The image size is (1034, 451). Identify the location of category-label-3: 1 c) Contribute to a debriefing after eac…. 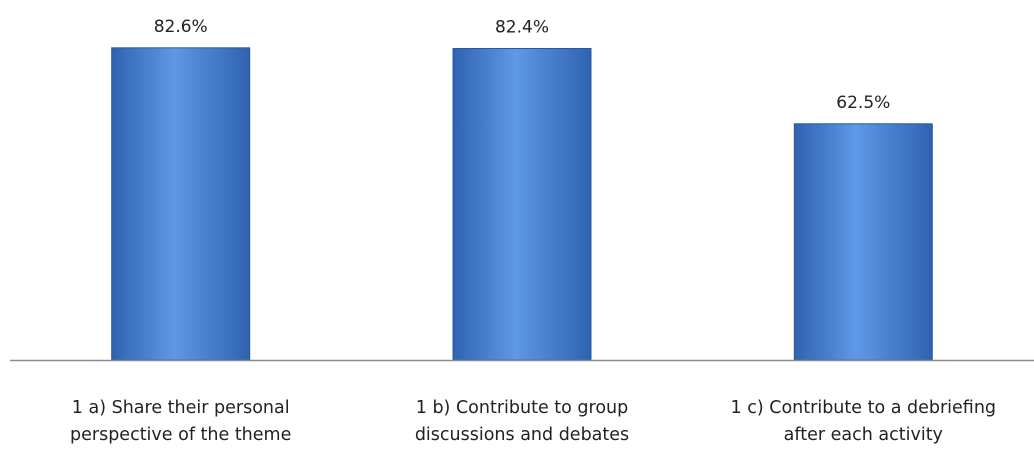
(863, 421).